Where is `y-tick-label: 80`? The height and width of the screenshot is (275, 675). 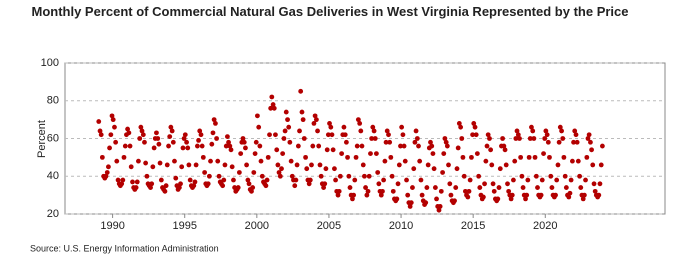
y-tick-label: 80 is located at coordinates (53, 101).